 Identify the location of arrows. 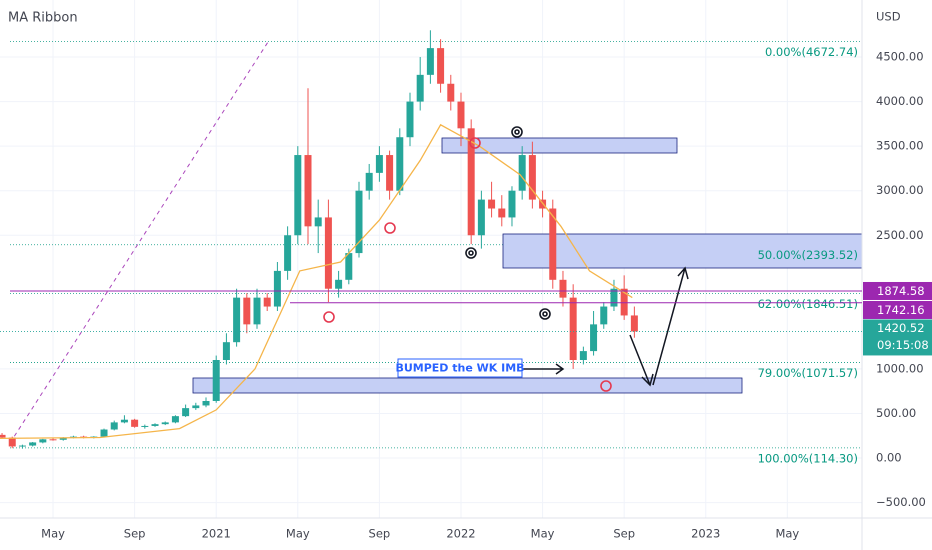
(605, 326).